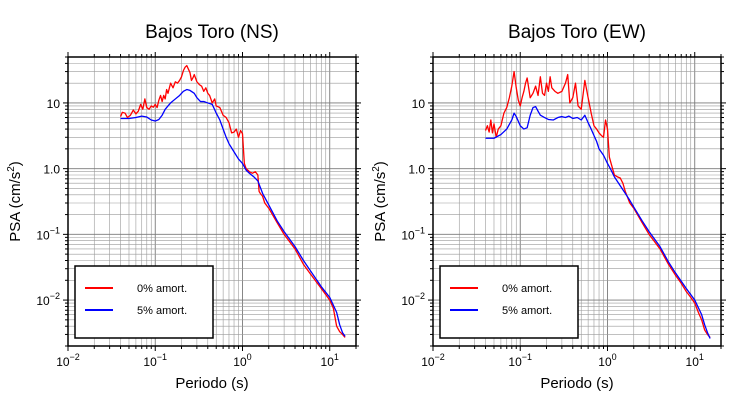 The image size is (730, 400). Describe the element at coordinates (212, 32) in the screenshot. I see `chart-title: Bajos Toro (NS)` at that location.